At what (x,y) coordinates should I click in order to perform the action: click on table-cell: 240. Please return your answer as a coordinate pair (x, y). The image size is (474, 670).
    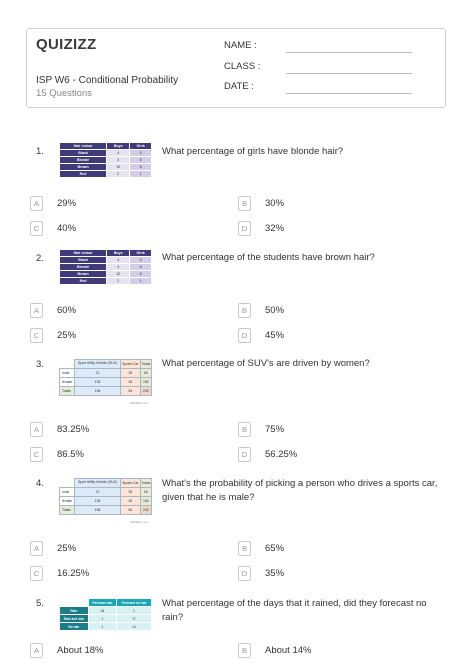
    Looking at the image, I should click on (146, 510).